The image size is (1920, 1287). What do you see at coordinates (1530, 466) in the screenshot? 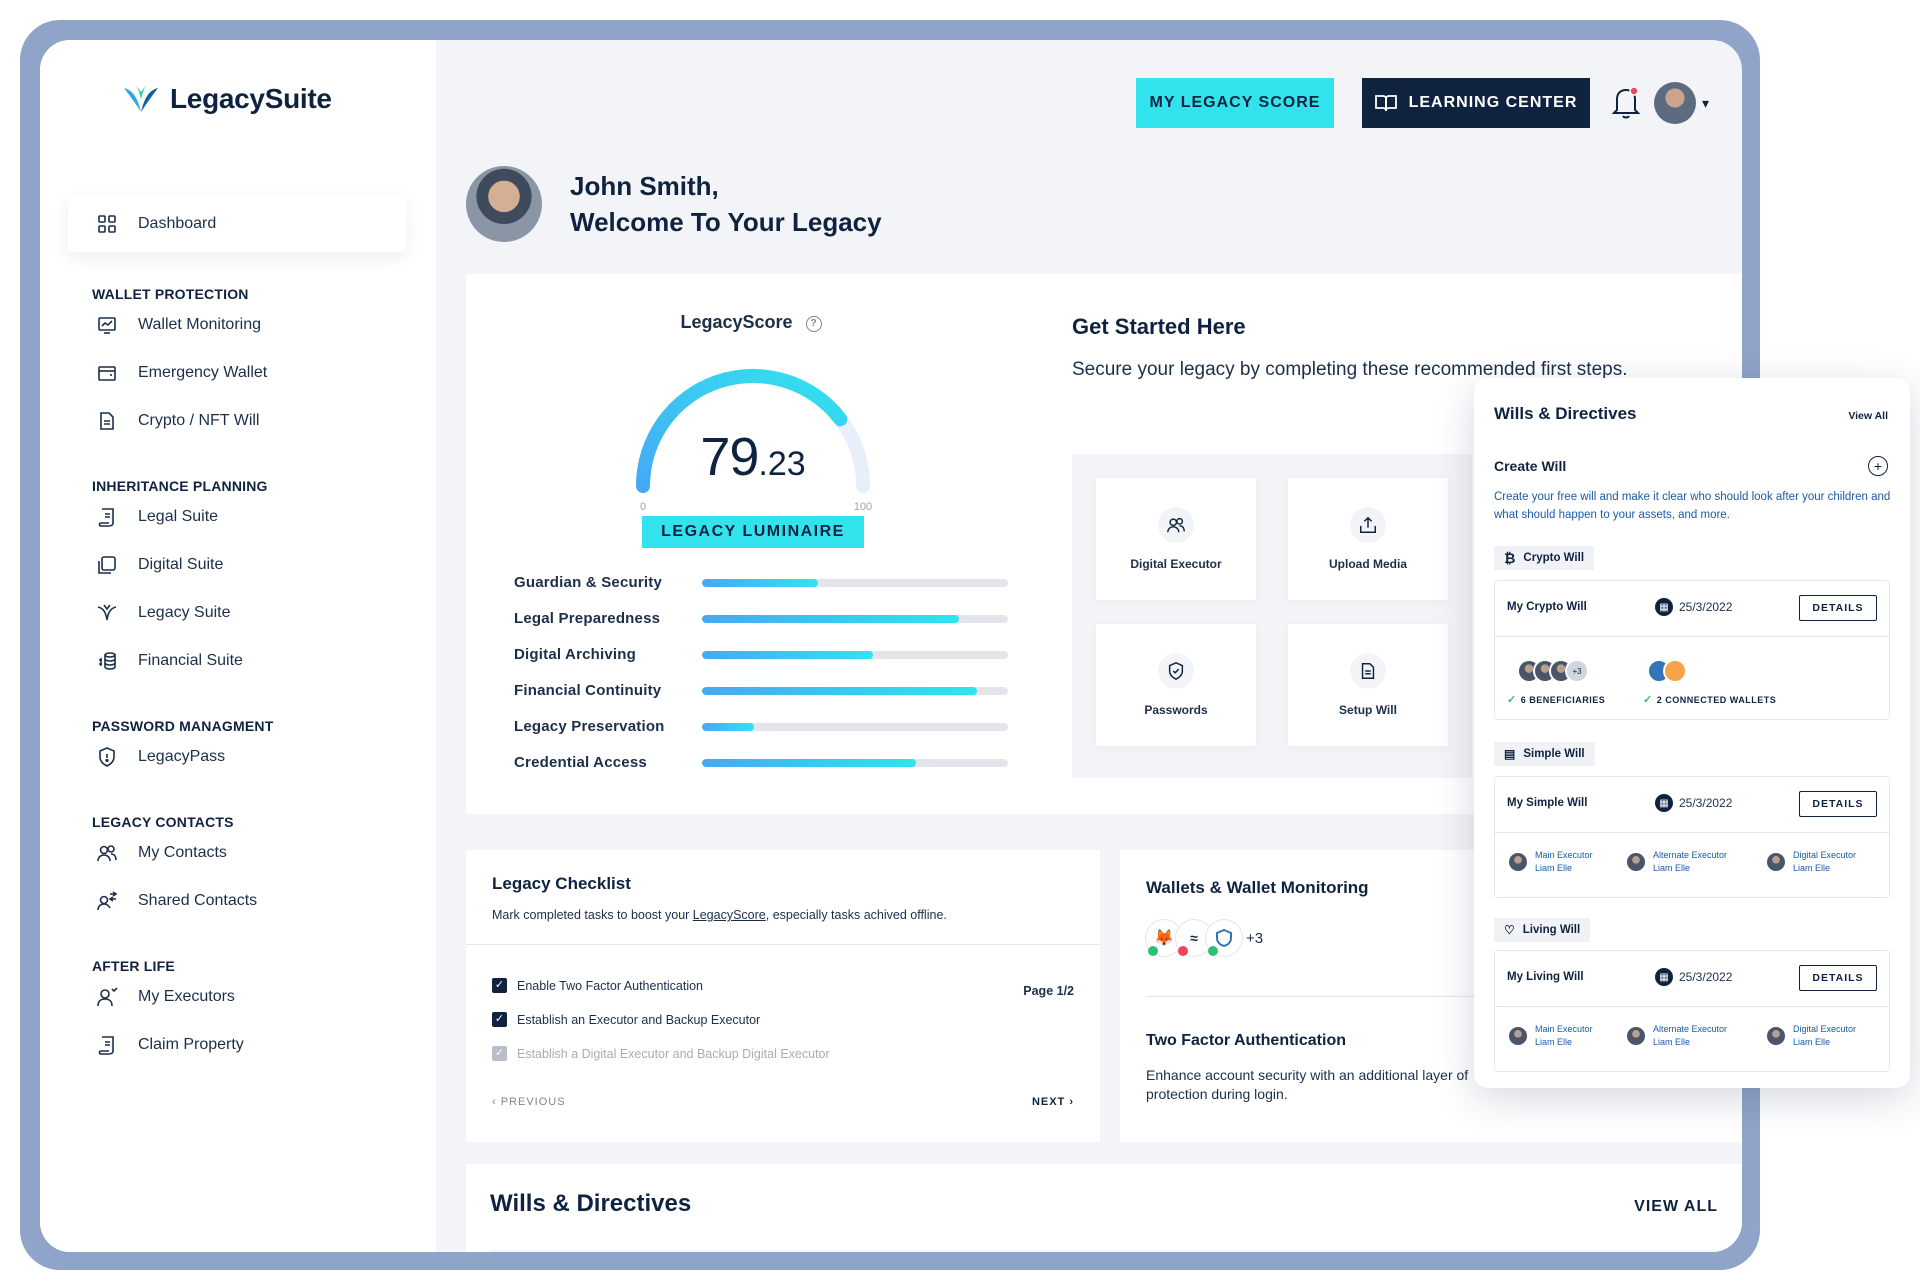
I see `create-will-title: Create Will` at bounding box center [1530, 466].